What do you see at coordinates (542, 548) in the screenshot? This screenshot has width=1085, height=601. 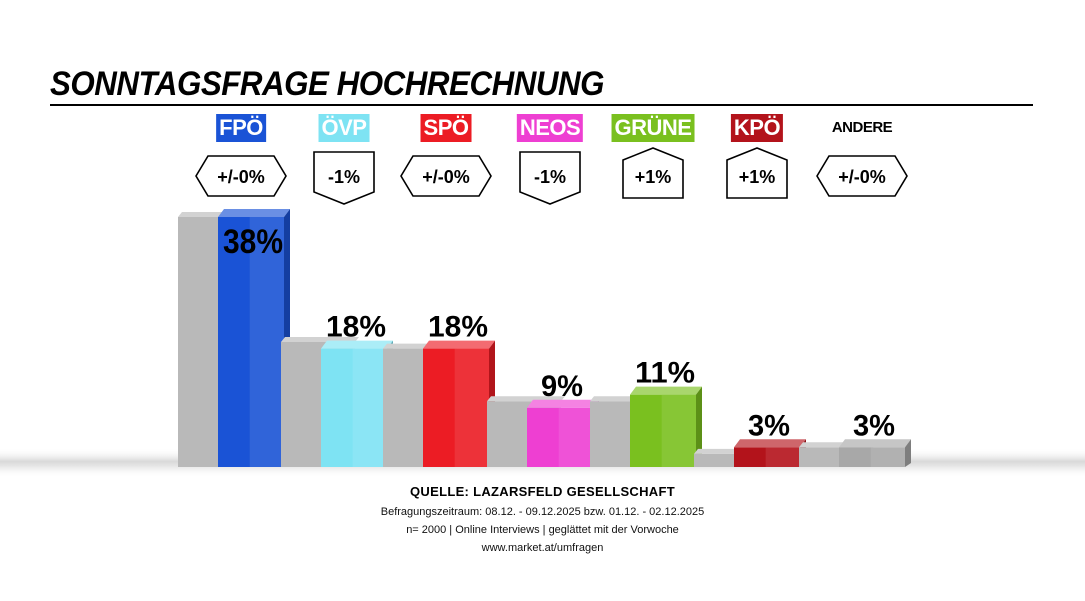 I see `source-url: www.market.at/umfragen` at bounding box center [542, 548].